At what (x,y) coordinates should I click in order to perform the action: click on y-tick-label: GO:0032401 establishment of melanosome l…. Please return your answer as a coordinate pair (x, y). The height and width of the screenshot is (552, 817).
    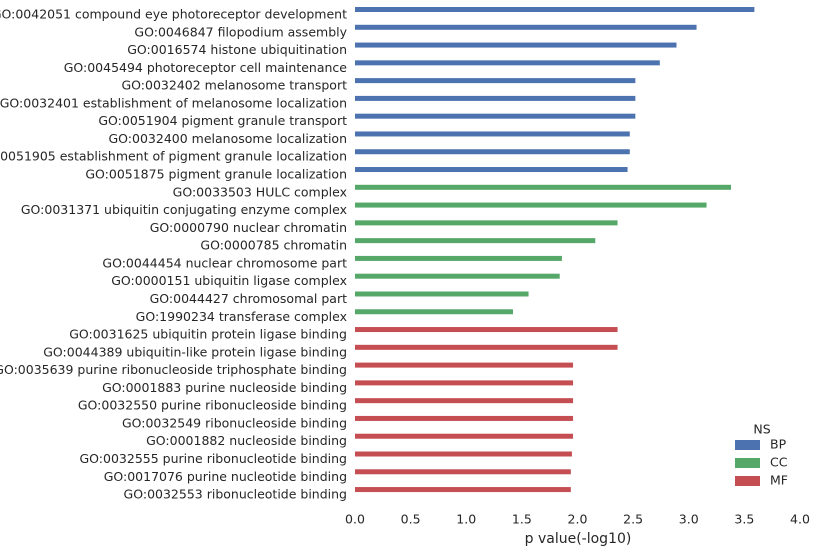
    Looking at the image, I should click on (173, 102).